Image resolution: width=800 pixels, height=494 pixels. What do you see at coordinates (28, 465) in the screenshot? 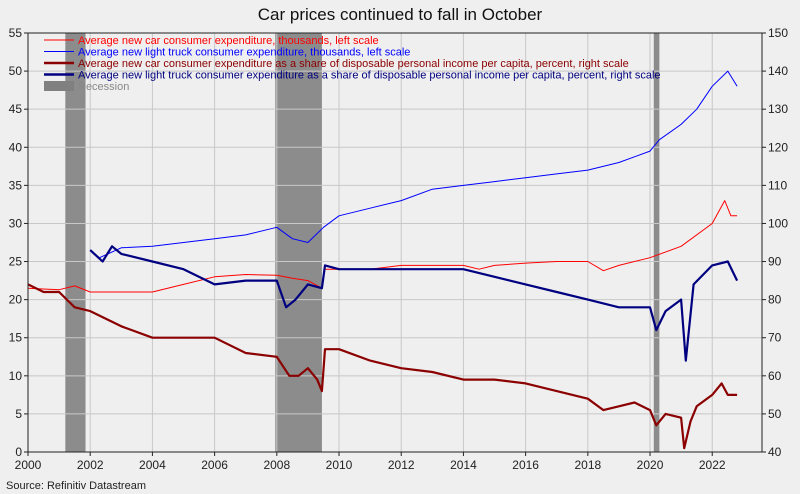
I see `x-axis-tick-label: 2000` at bounding box center [28, 465].